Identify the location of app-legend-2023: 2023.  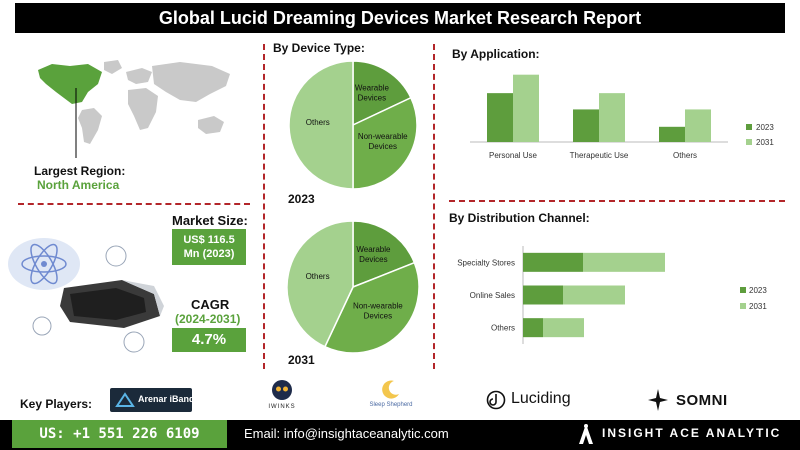
(765, 127).